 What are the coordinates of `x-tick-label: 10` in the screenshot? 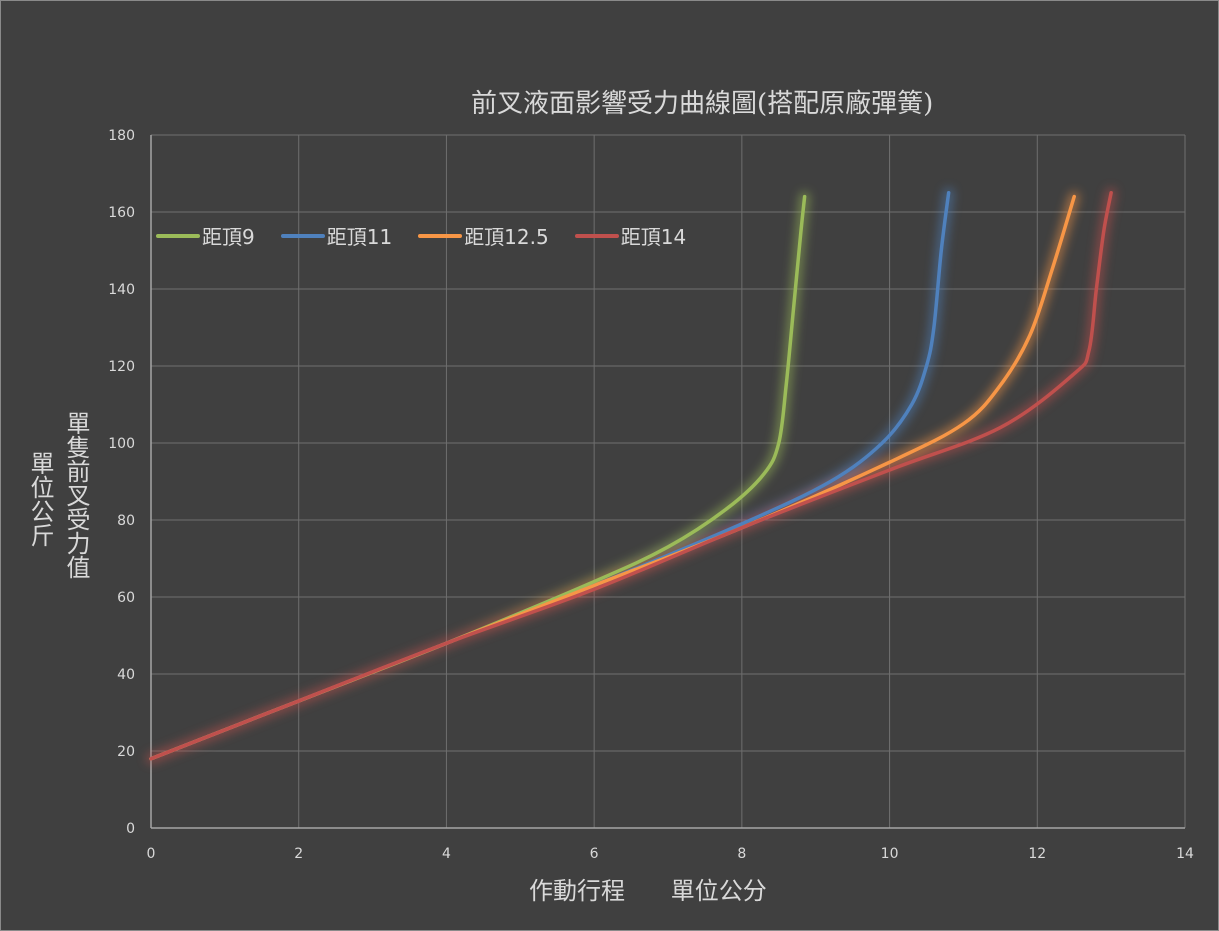 It's located at (890, 854).